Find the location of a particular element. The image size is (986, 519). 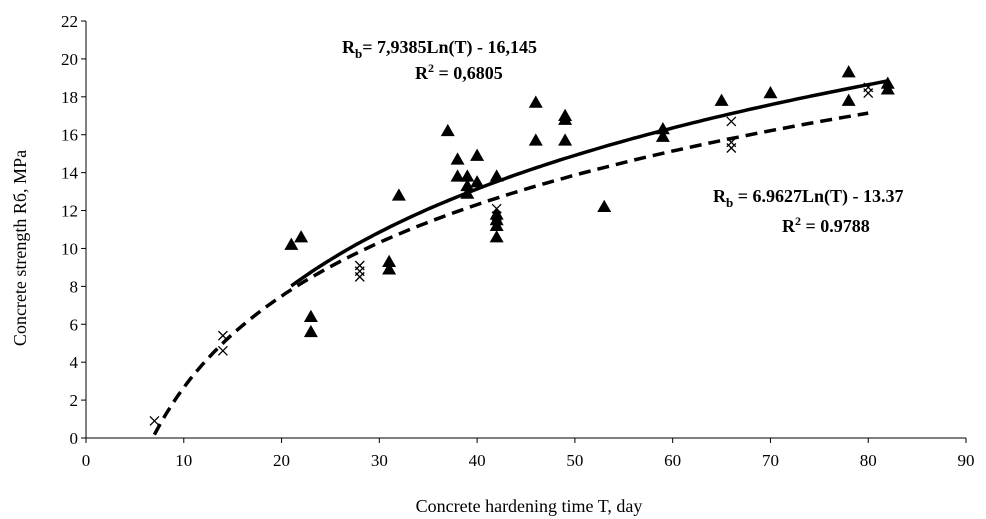

y-tick-label: 10 is located at coordinates (69, 248).